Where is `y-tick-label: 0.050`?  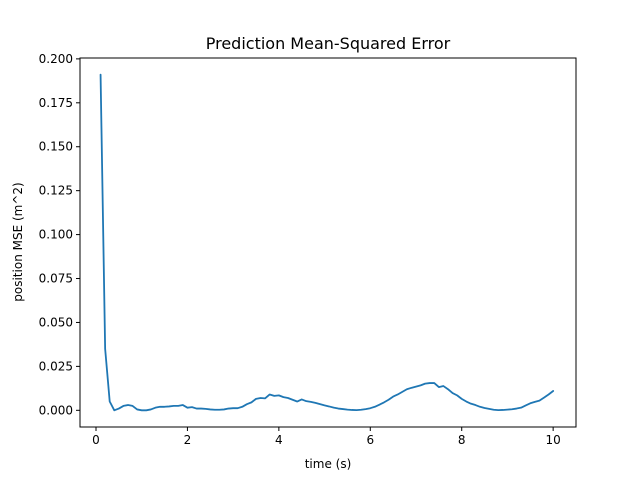 y-tick-label: 0.050 is located at coordinates (56, 322).